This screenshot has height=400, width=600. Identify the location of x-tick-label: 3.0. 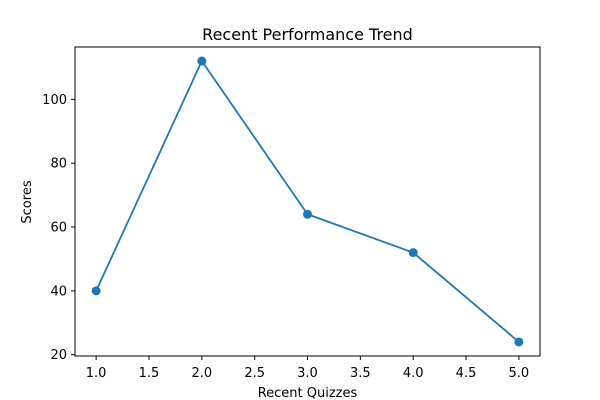
(307, 373).